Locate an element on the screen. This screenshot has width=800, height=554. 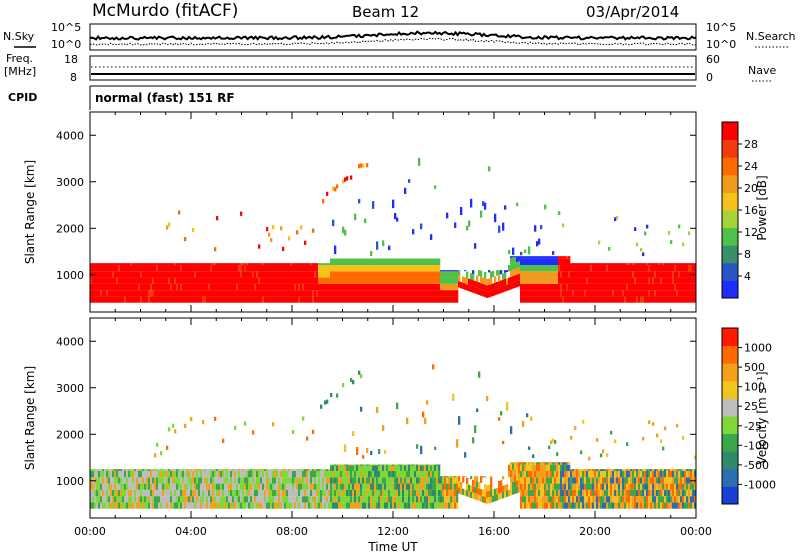
colorbar-tick-label: -25 is located at coordinates (753, 426).